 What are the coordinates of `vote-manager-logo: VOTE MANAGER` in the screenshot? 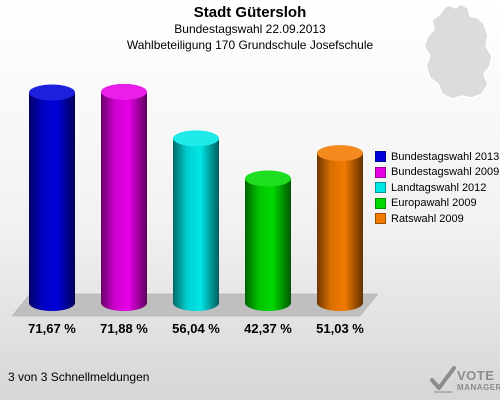 It's located at (465, 380).